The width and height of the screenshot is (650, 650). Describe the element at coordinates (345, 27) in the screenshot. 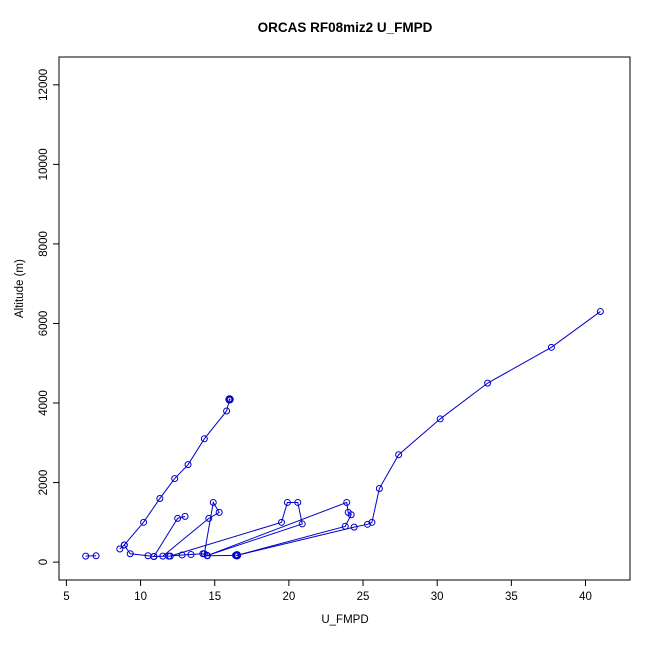

I see `chart-title: ORCAS RF08miz2 U_FMPD` at that location.